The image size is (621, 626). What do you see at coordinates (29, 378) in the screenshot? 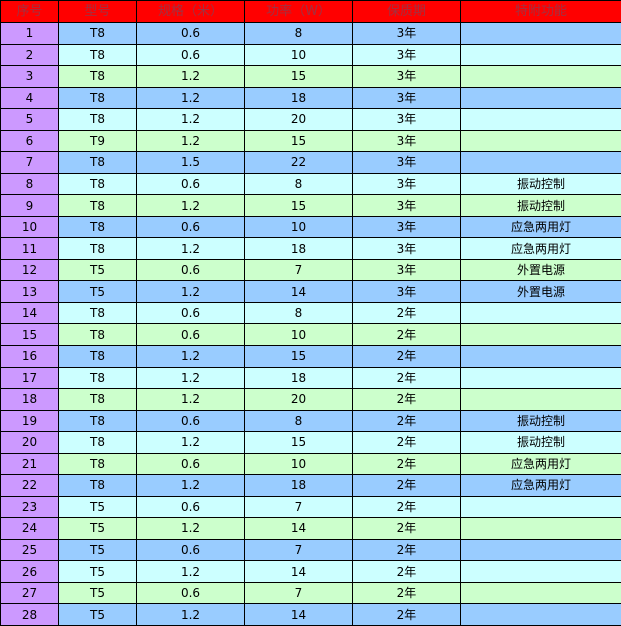
I see `cell-index: 17` at bounding box center [29, 378].